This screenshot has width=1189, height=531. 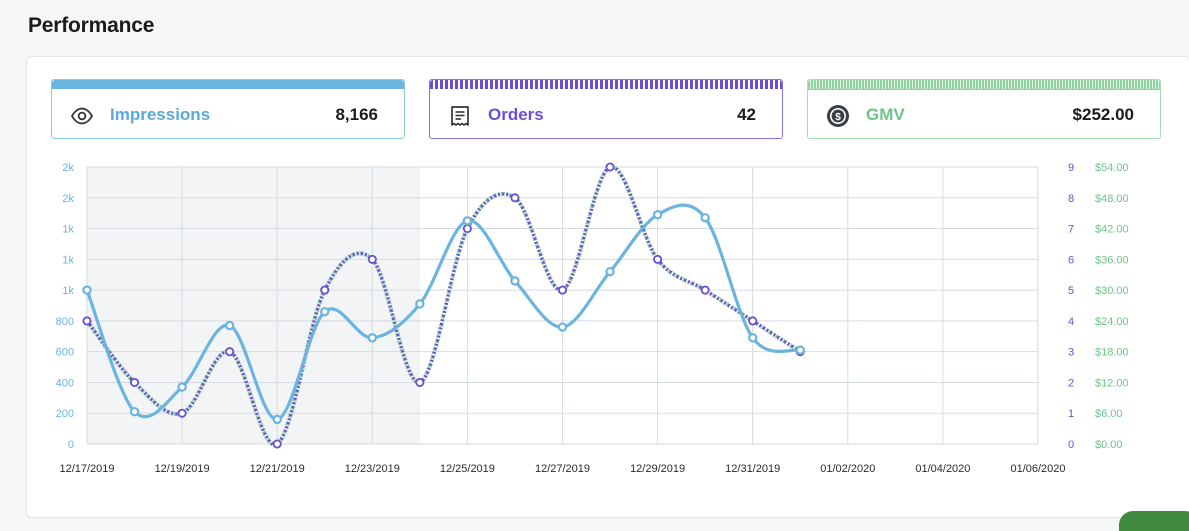 What do you see at coordinates (1071, 445) in the screenshot?
I see `orders-axis-tick-label: 0` at bounding box center [1071, 445].